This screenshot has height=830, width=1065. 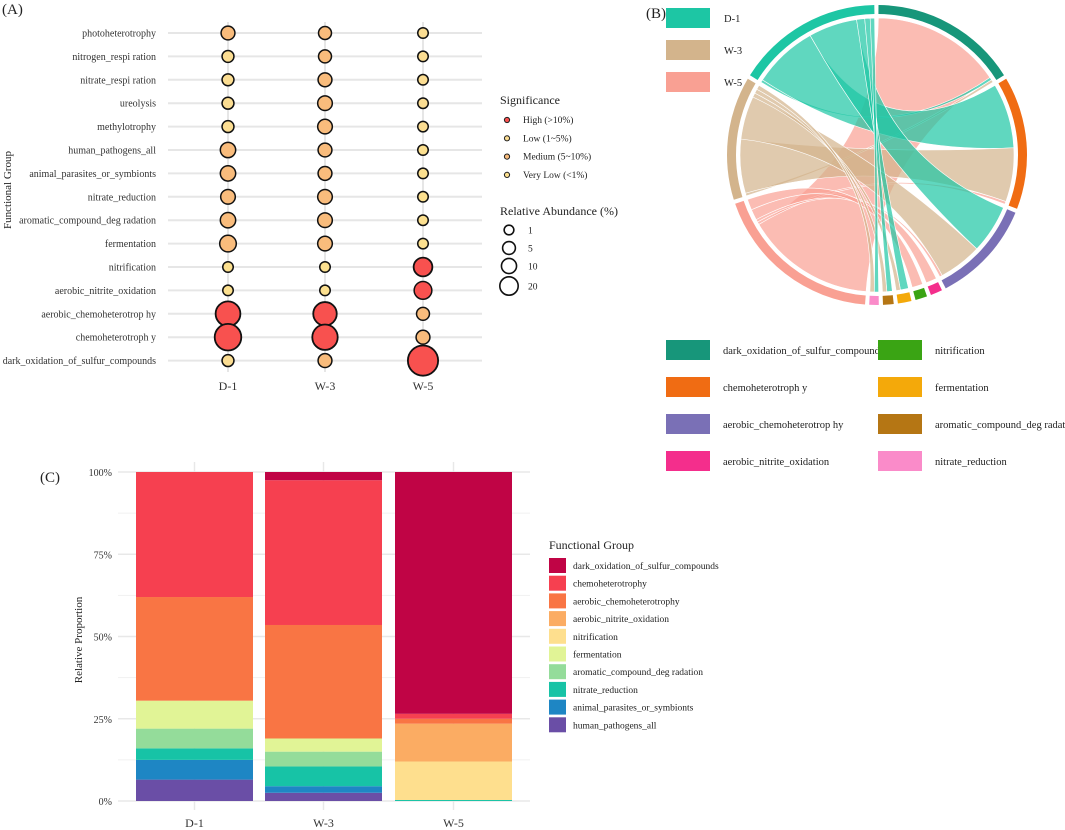 I want to click on chord-ribbons, so click(x=877, y=155).